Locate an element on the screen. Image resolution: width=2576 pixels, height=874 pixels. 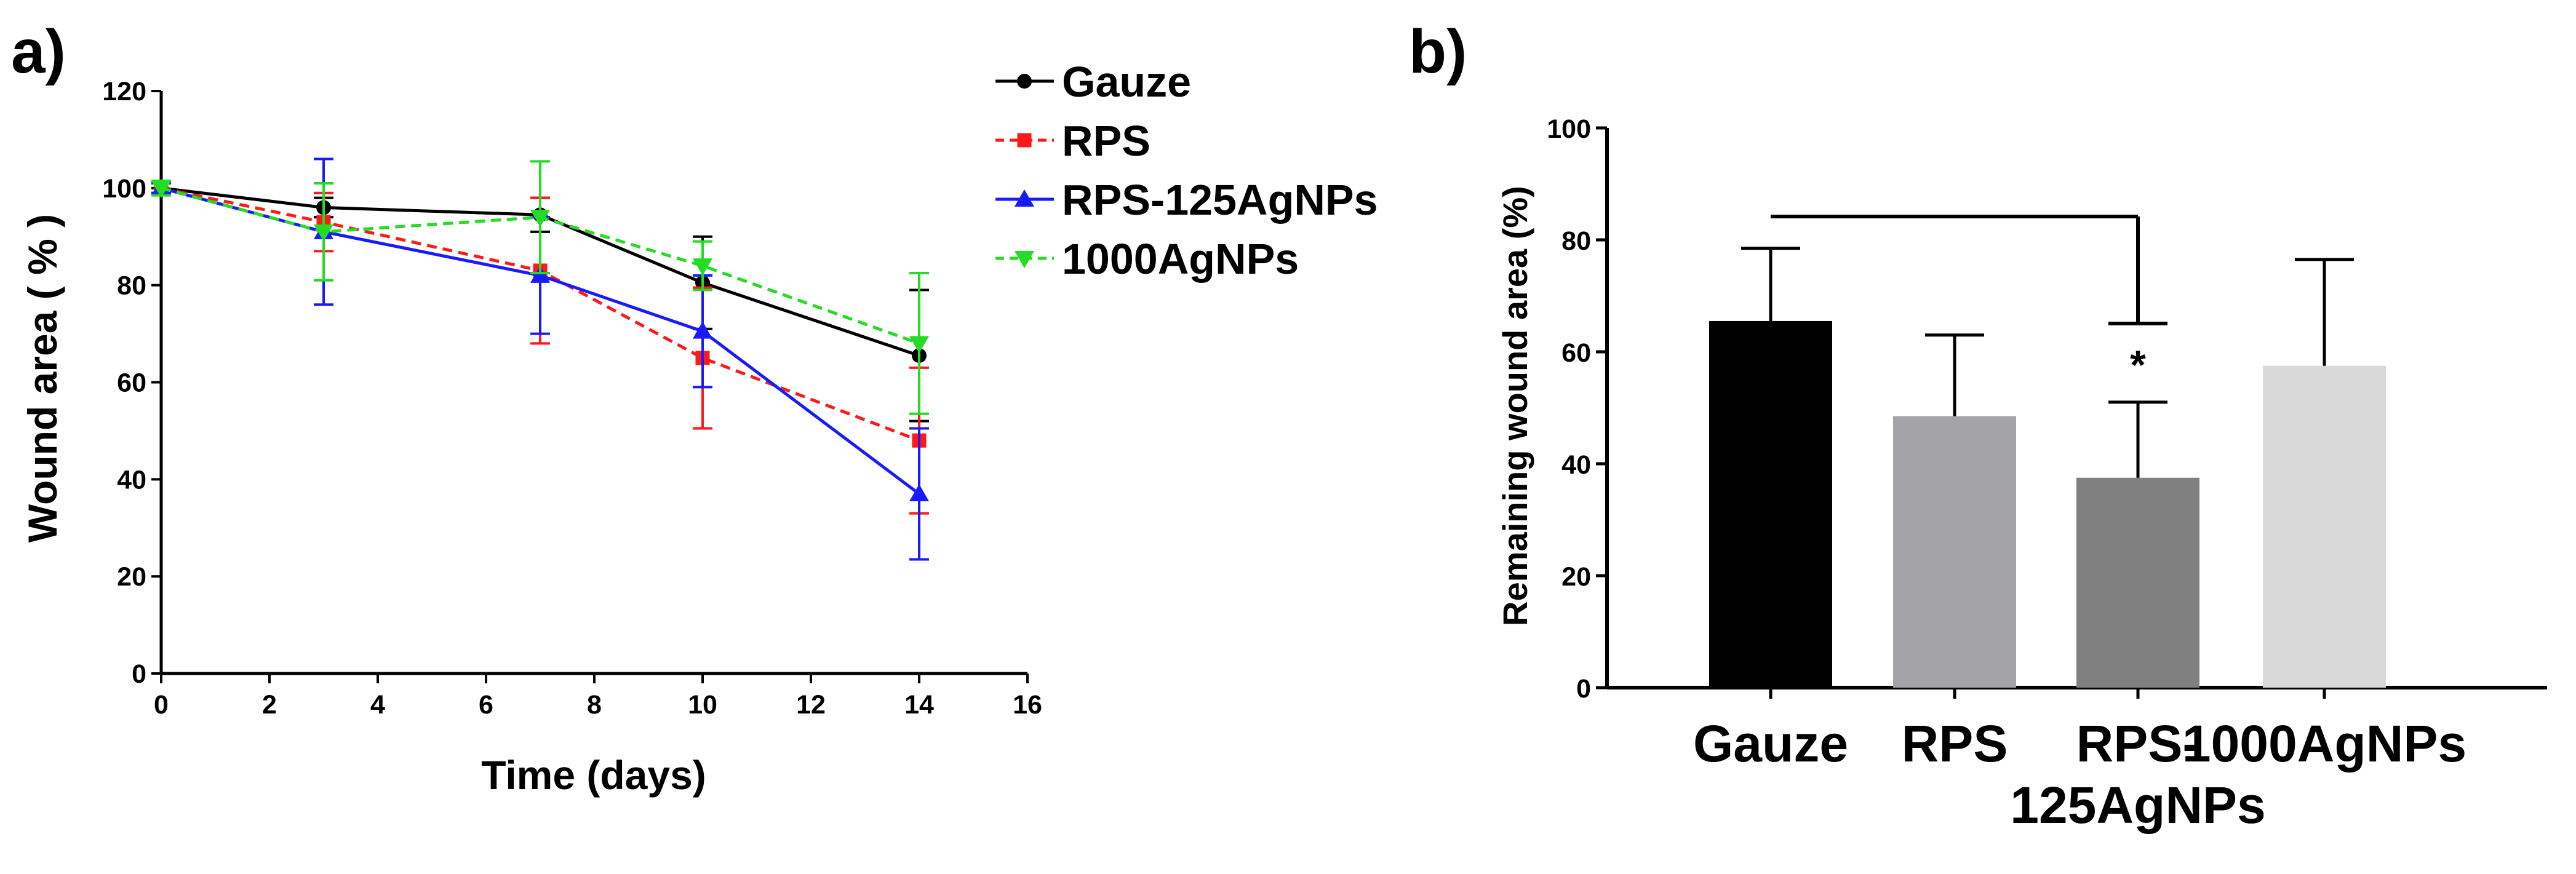
panel-b-y-axis-title: Remaining wound area (%) is located at coordinates (1515, 406).